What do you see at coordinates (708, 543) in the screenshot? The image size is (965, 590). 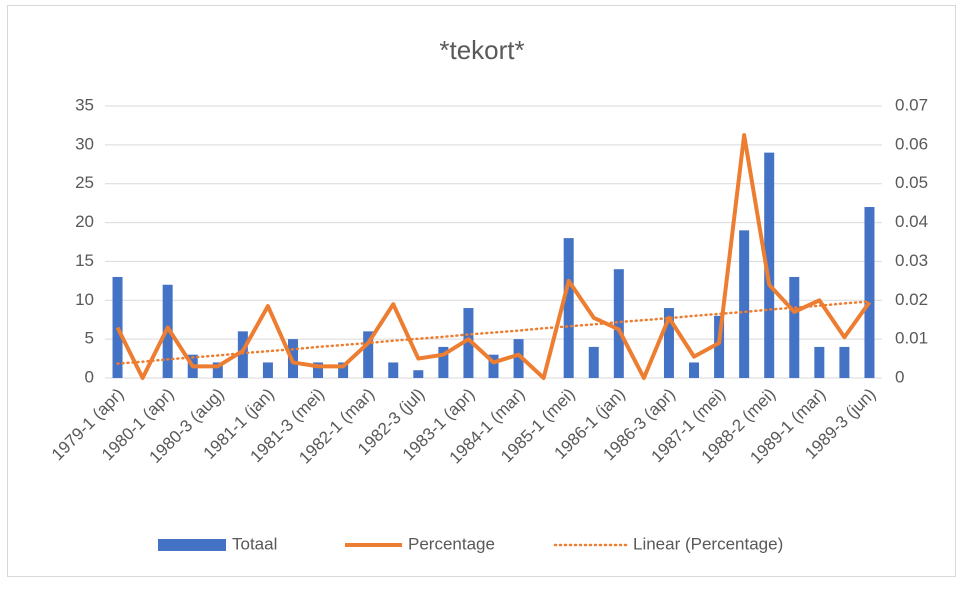 I see `legend-label: Linear (Percentage)` at bounding box center [708, 543].